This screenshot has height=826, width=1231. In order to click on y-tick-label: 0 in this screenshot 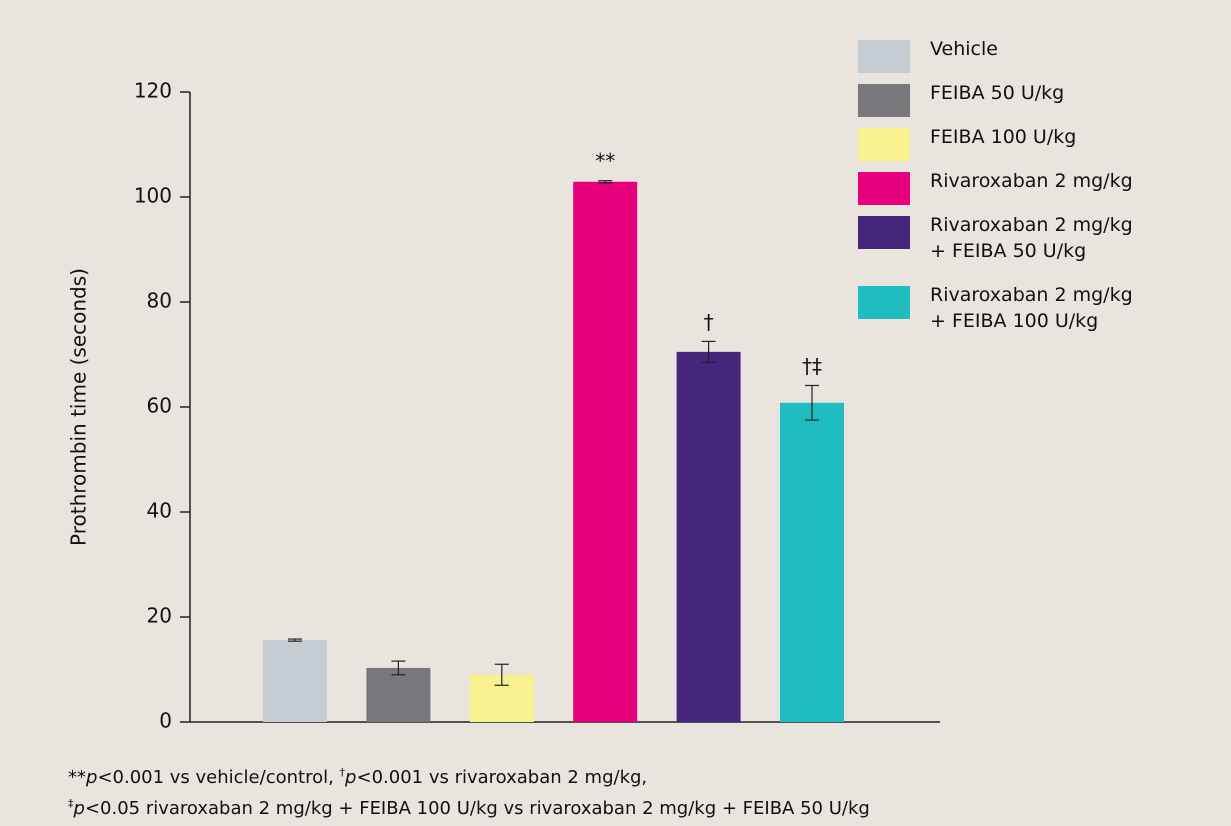, I will do `click(165, 721)`.